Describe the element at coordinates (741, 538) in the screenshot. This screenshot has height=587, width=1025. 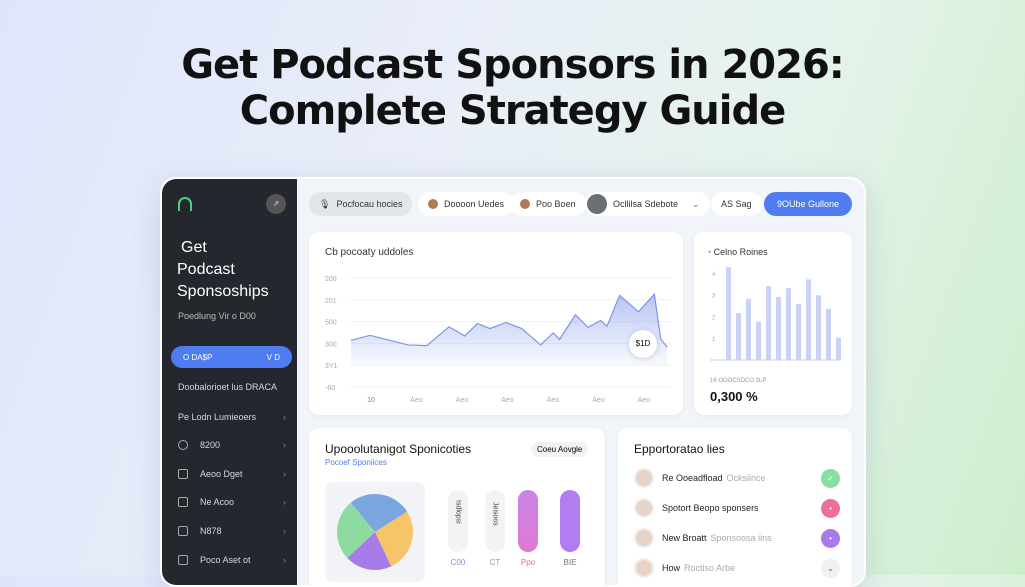
I see `sponsor-status: Sponsoosa iins` at that location.